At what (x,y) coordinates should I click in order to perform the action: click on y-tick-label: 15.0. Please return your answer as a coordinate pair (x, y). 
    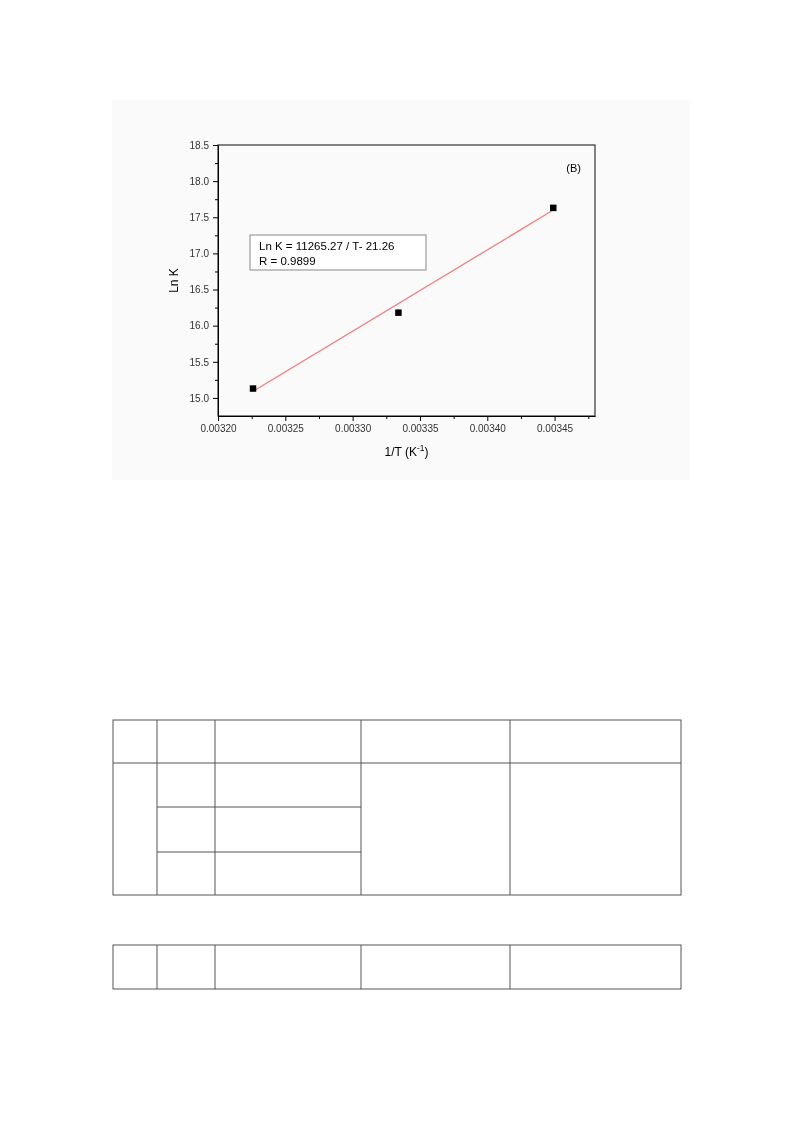
    Looking at the image, I should click on (199, 398).